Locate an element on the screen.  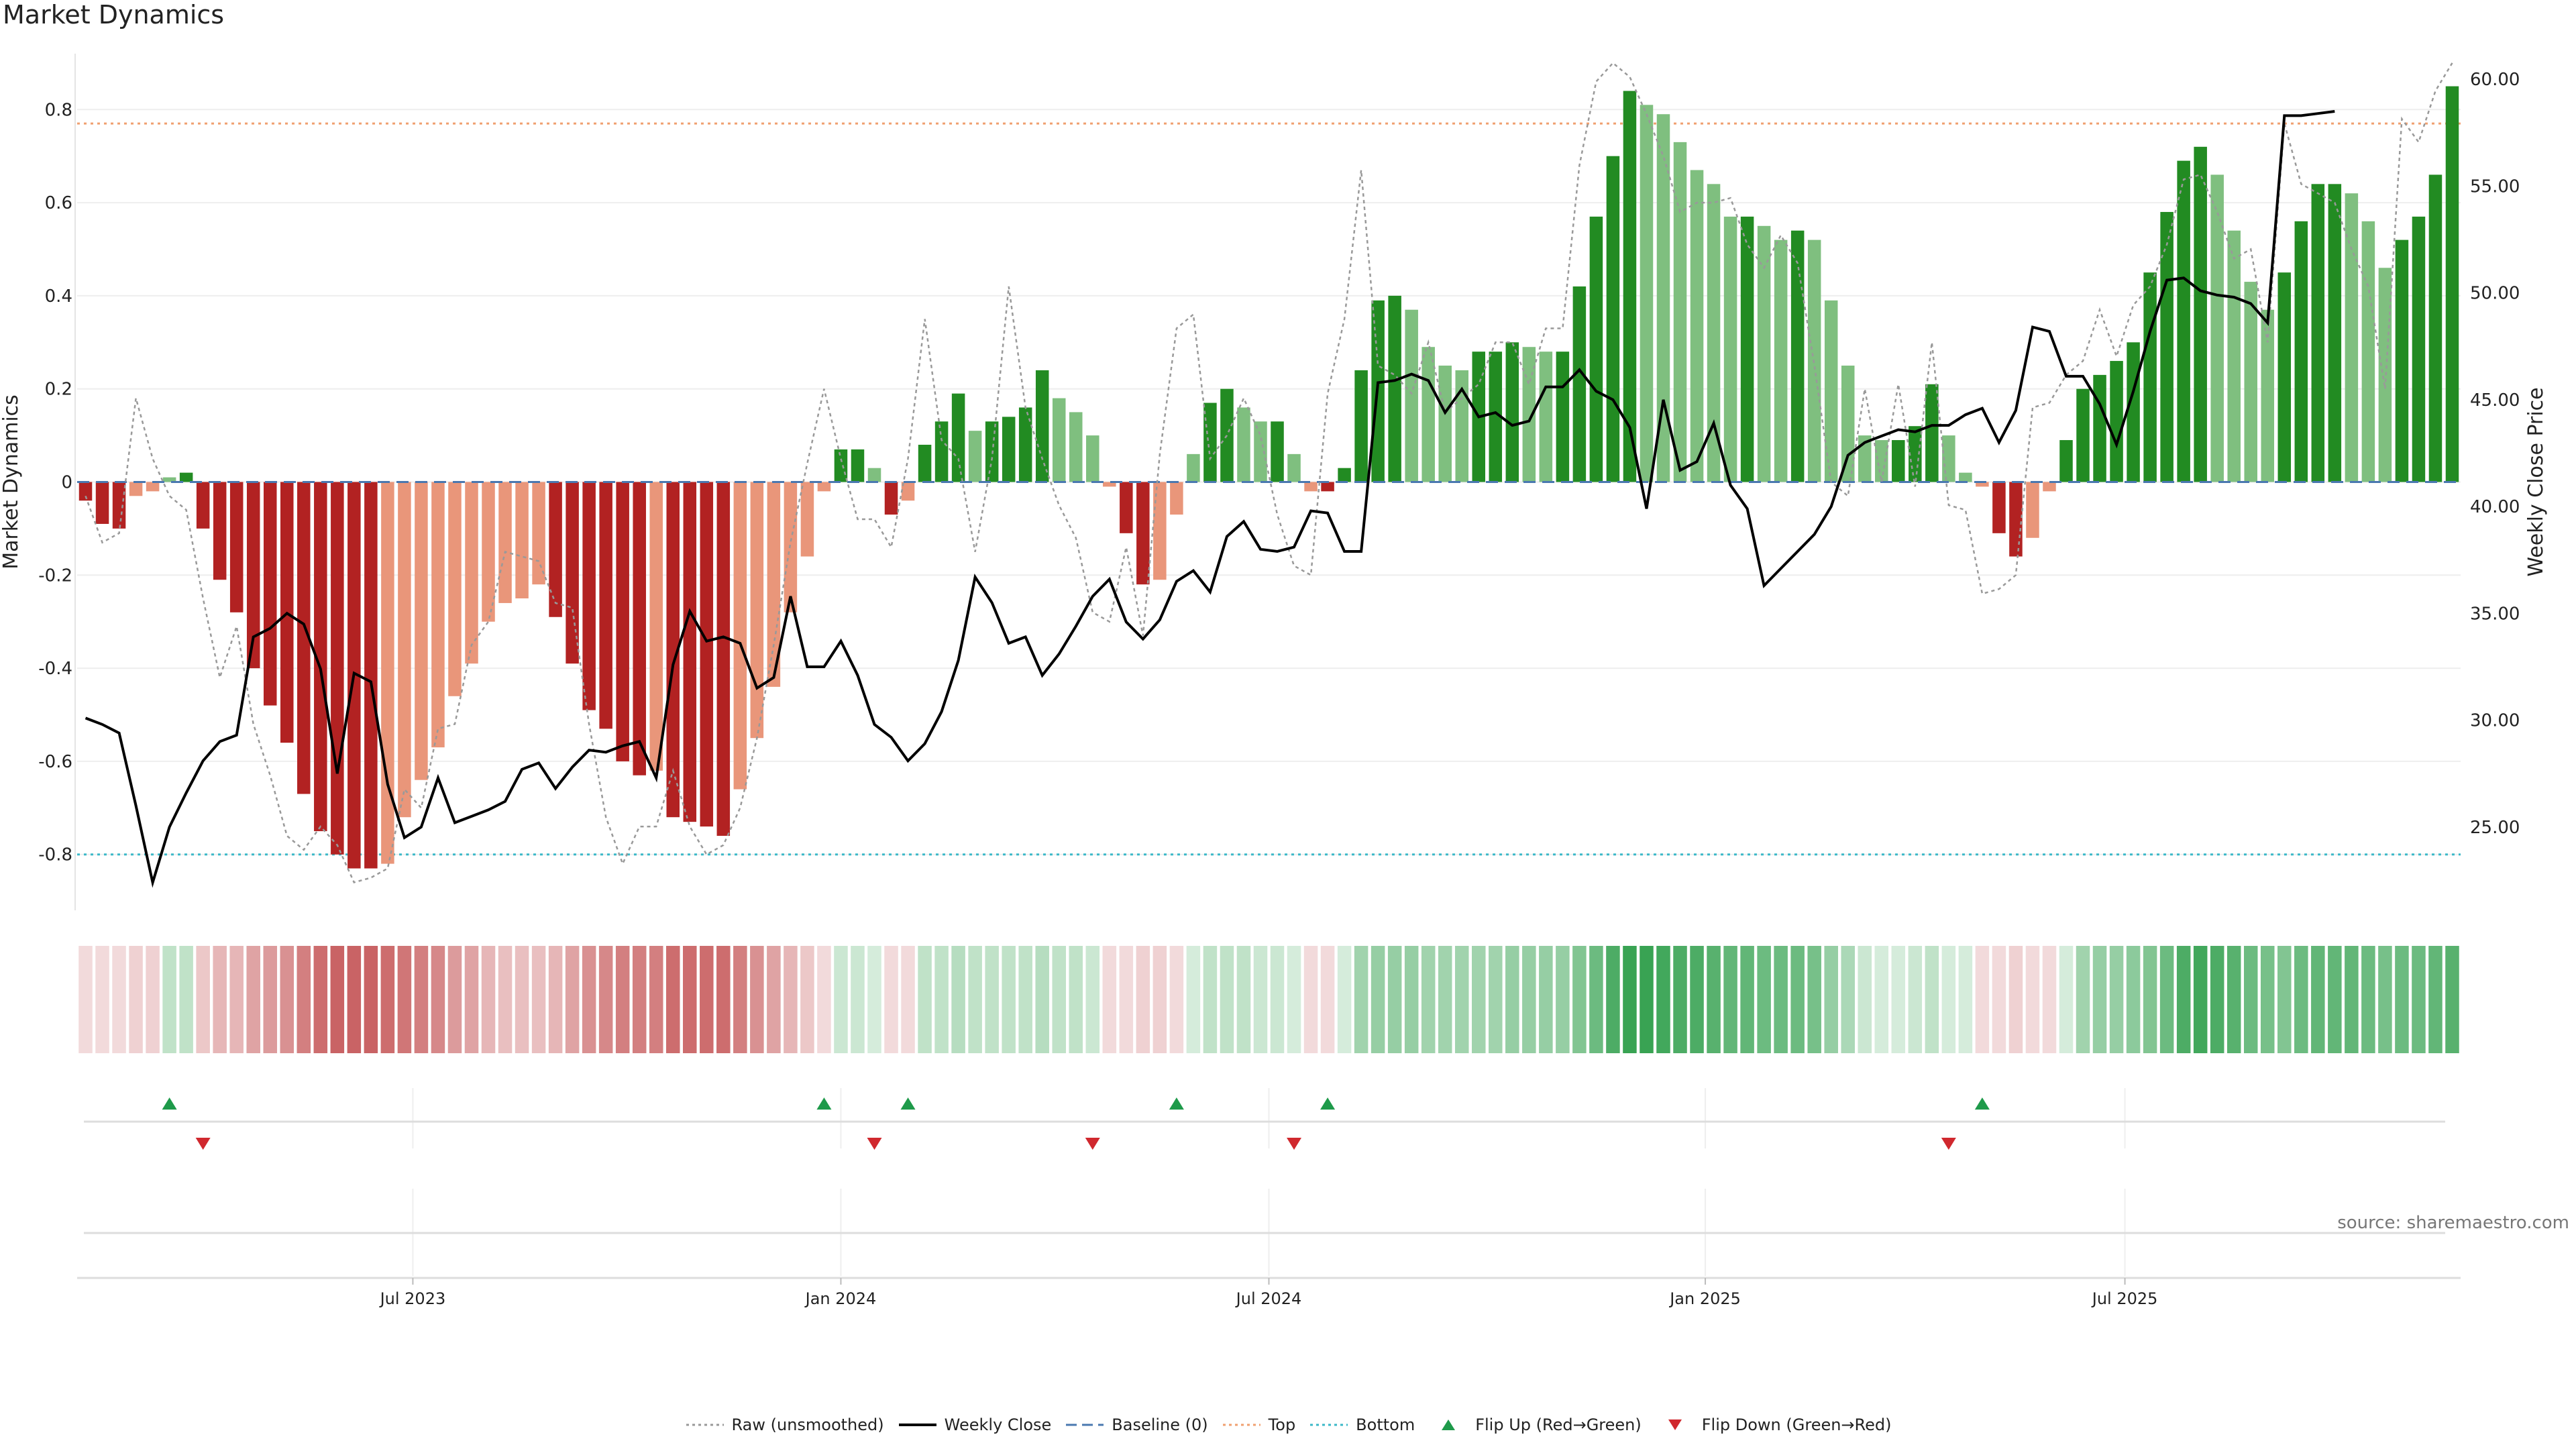
legend-item-flip_down: Flip Down (Green→Red) is located at coordinates (1773, 1424).